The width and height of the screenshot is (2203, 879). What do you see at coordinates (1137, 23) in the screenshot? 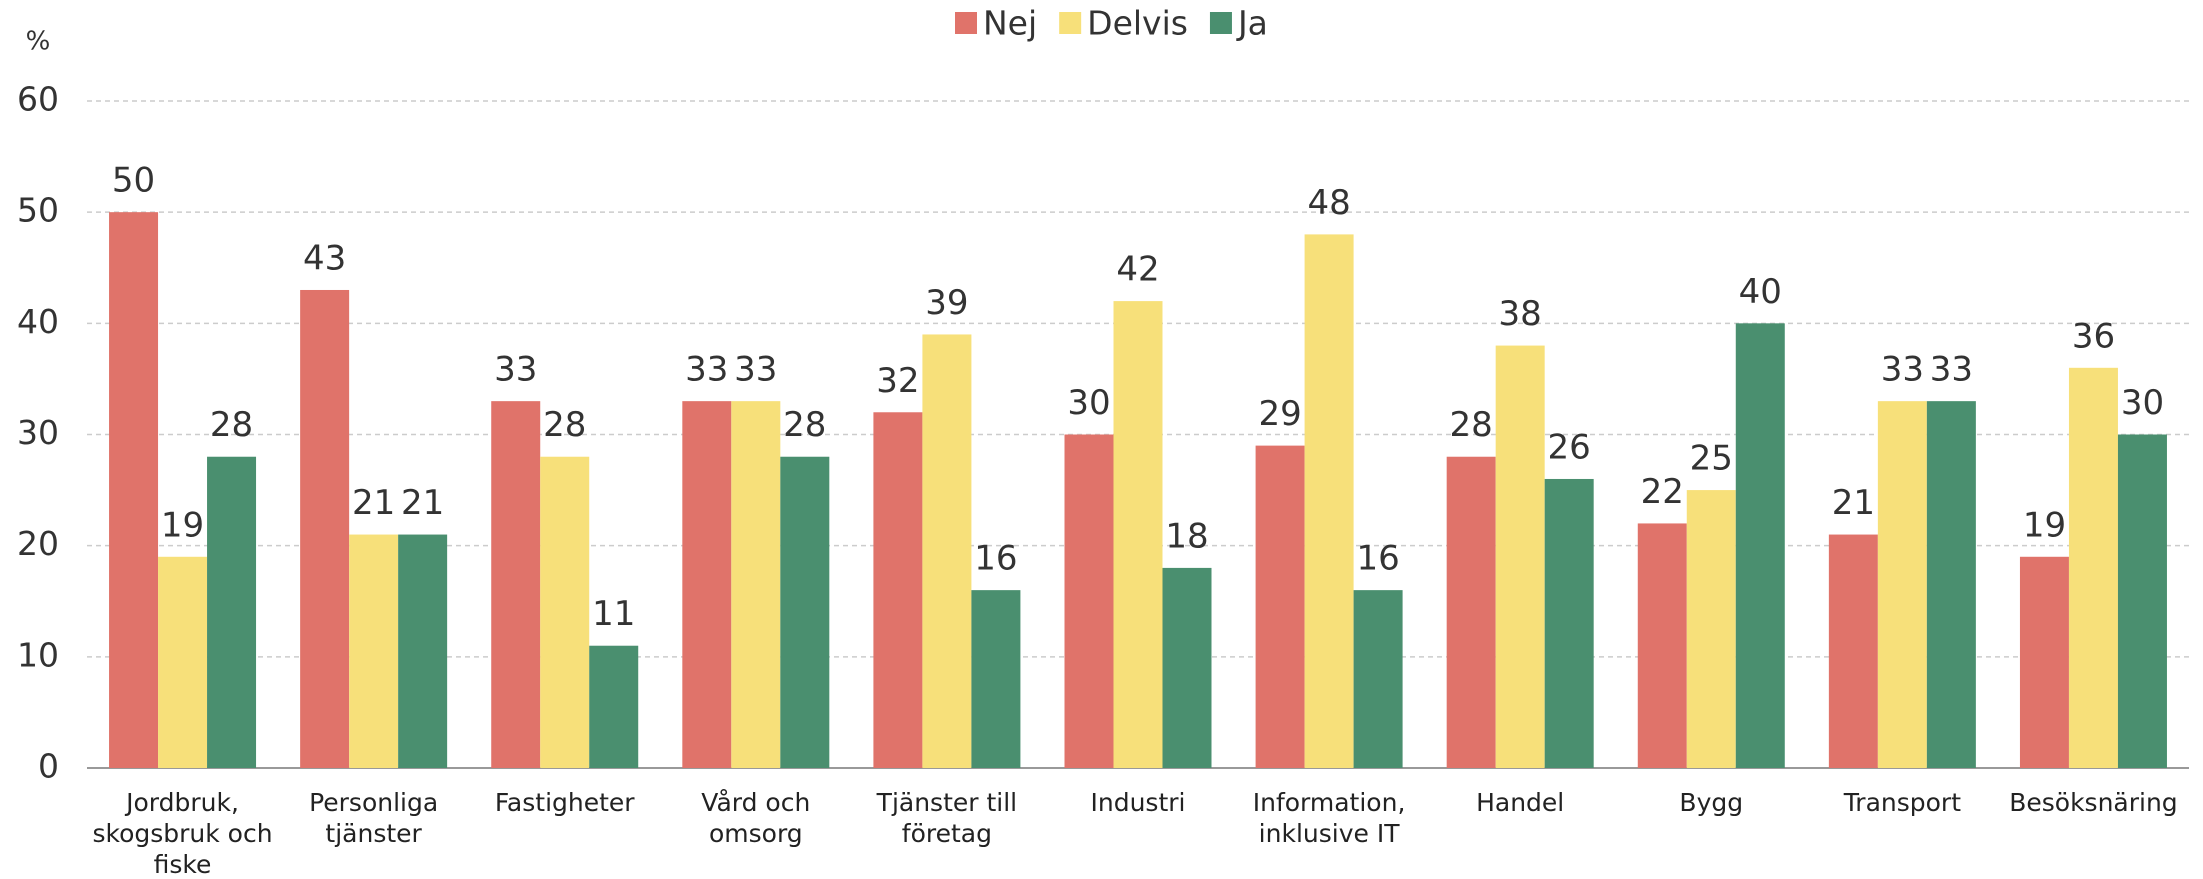
I see `legend-label: Delvis` at bounding box center [1137, 23].